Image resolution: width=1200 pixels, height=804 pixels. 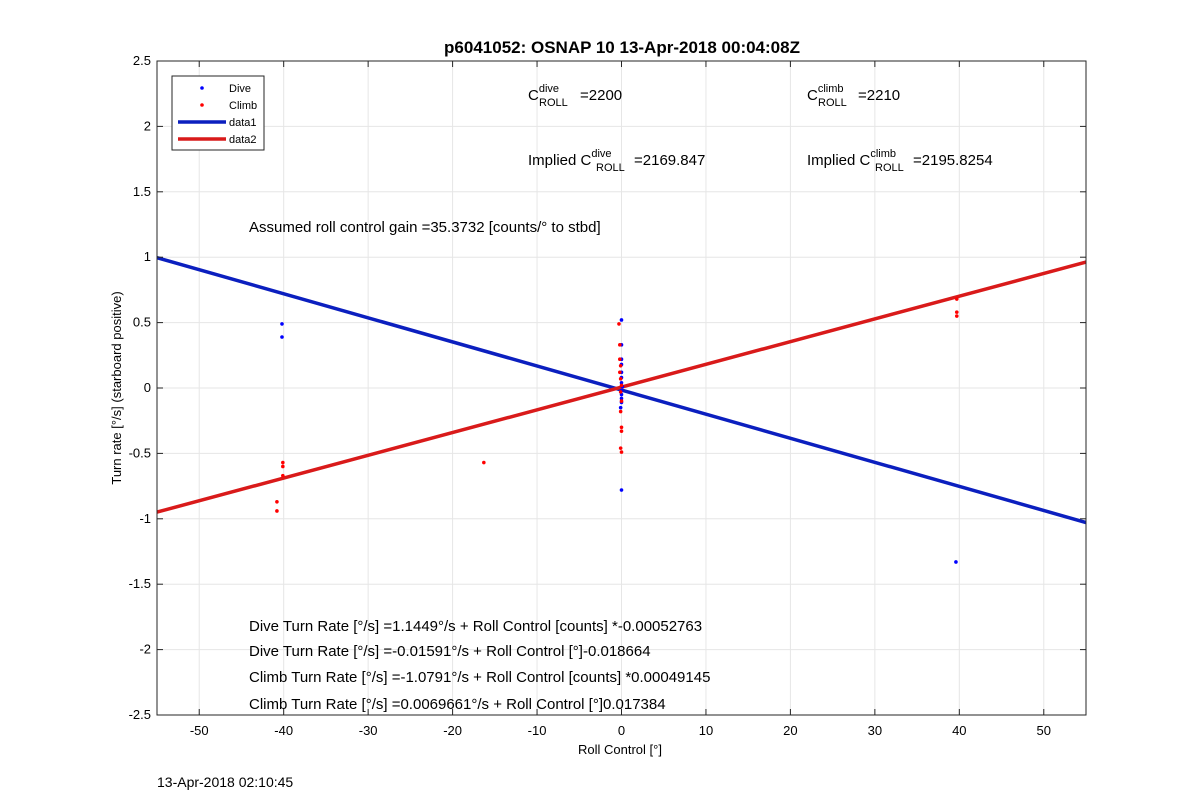 What do you see at coordinates (147, 125) in the screenshot?
I see `y-tick-label: 2` at bounding box center [147, 125].